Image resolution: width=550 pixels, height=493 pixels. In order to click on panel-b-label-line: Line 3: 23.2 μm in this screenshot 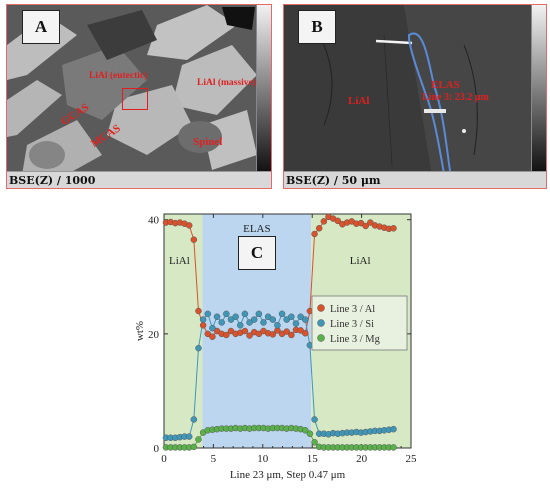, I will do `click(455, 97)`.